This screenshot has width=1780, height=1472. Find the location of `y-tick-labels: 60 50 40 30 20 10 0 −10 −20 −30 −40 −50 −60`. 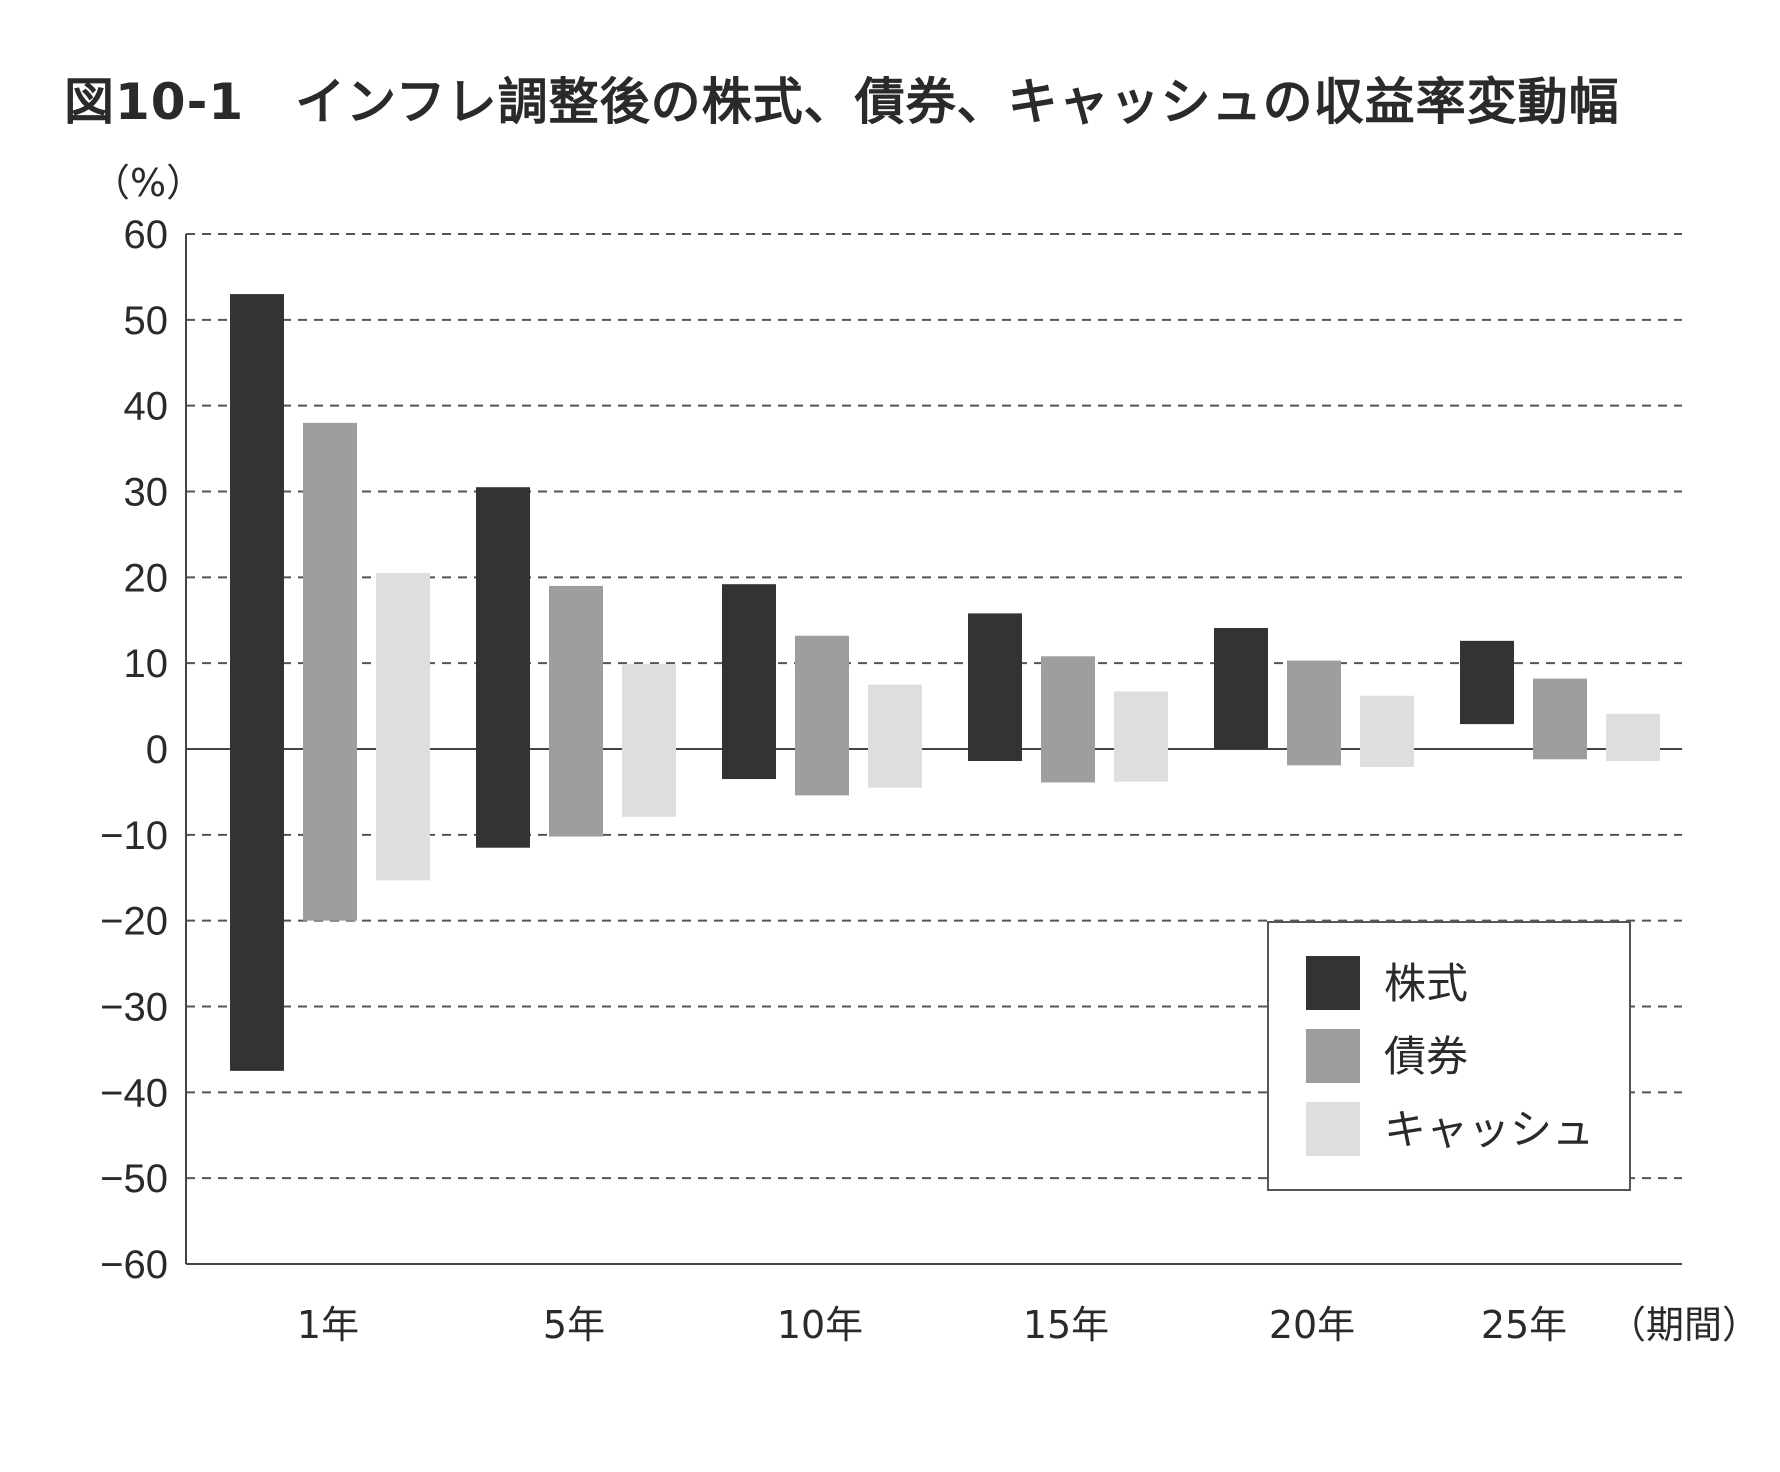

y-tick-labels: 60 50 40 30 20 10 0 −10 −20 −30 −40 −50 −60 is located at coordinates (134, 750).